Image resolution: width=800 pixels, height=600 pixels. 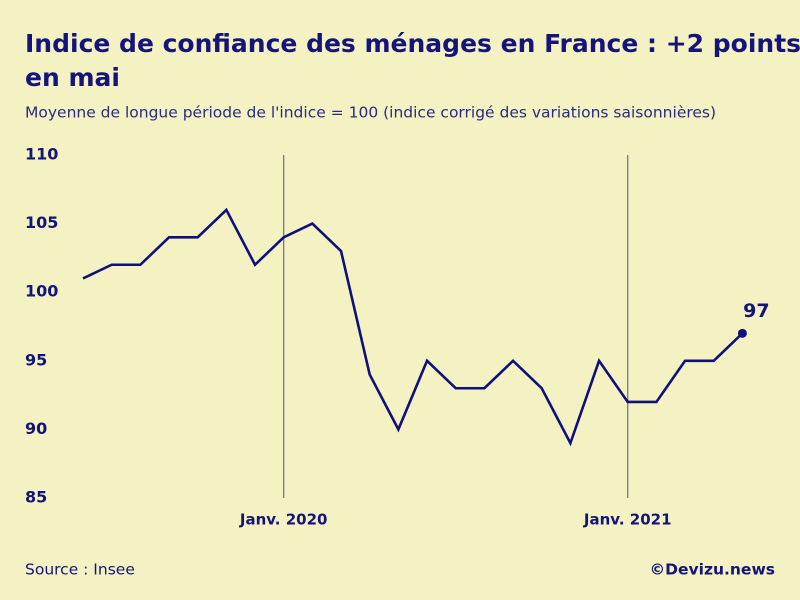 What do you see at coordinates (742, 333) in the screenshot?
I see `end-point` at bounding box center [742, 333].